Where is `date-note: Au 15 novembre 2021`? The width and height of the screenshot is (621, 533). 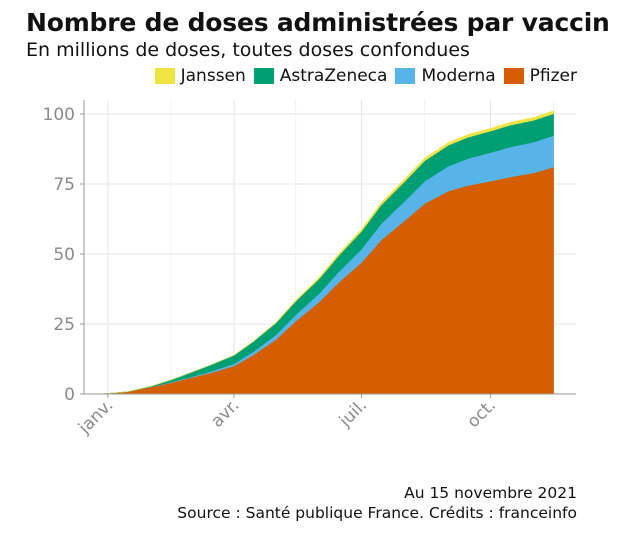 date-note: Au 15 novembre 2021 is located at coordinates (490, 493).